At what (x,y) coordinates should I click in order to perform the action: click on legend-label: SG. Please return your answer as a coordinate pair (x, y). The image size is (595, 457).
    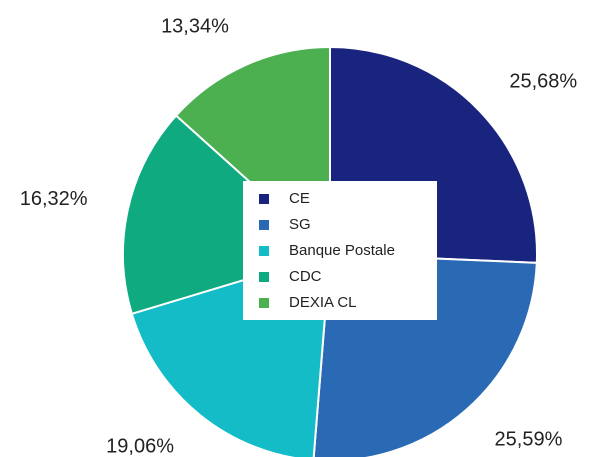
    Looking at the image, I should click on (300, 224).